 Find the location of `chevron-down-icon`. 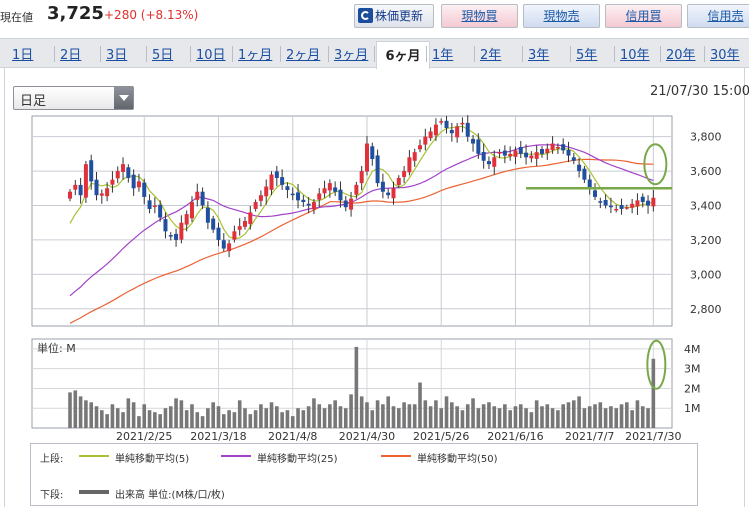

chevron-down-icon is located at coordinates (123, 98).